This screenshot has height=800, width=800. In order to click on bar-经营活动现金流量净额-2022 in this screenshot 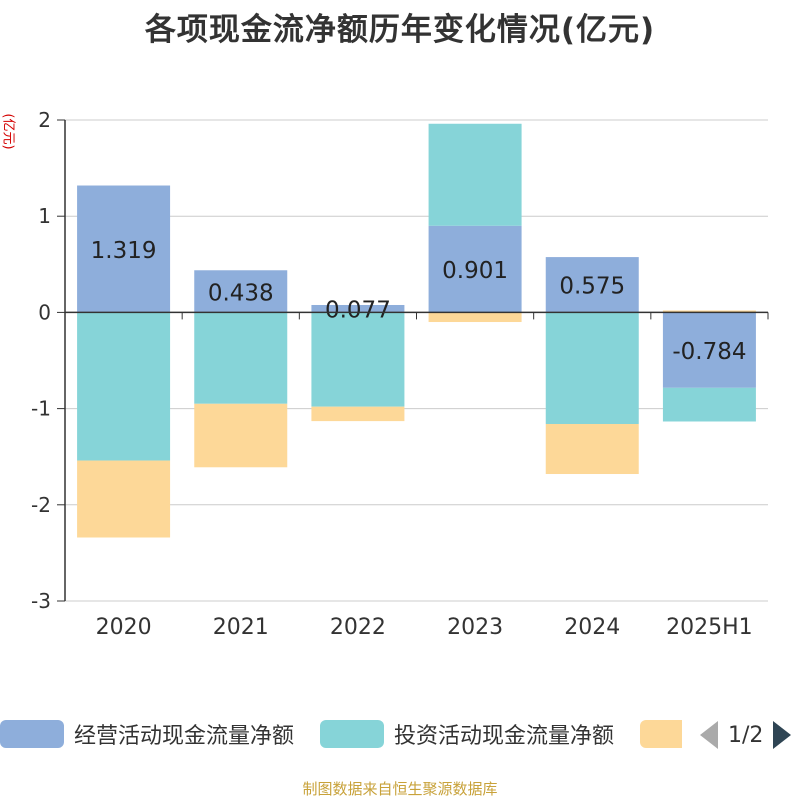, I will do `click(358, 308)`.